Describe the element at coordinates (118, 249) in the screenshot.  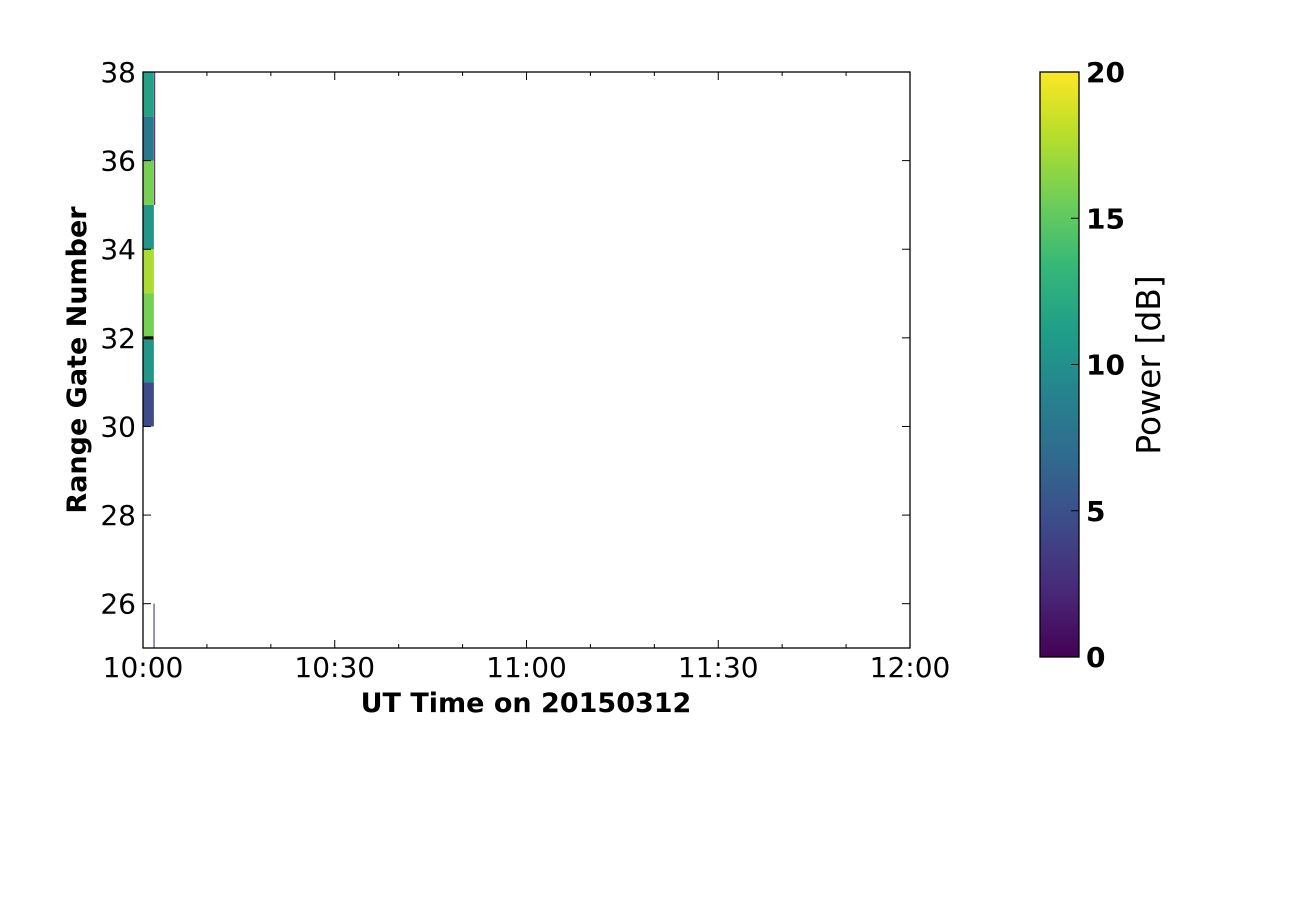
I see `y-tick-label: 34` at that location.